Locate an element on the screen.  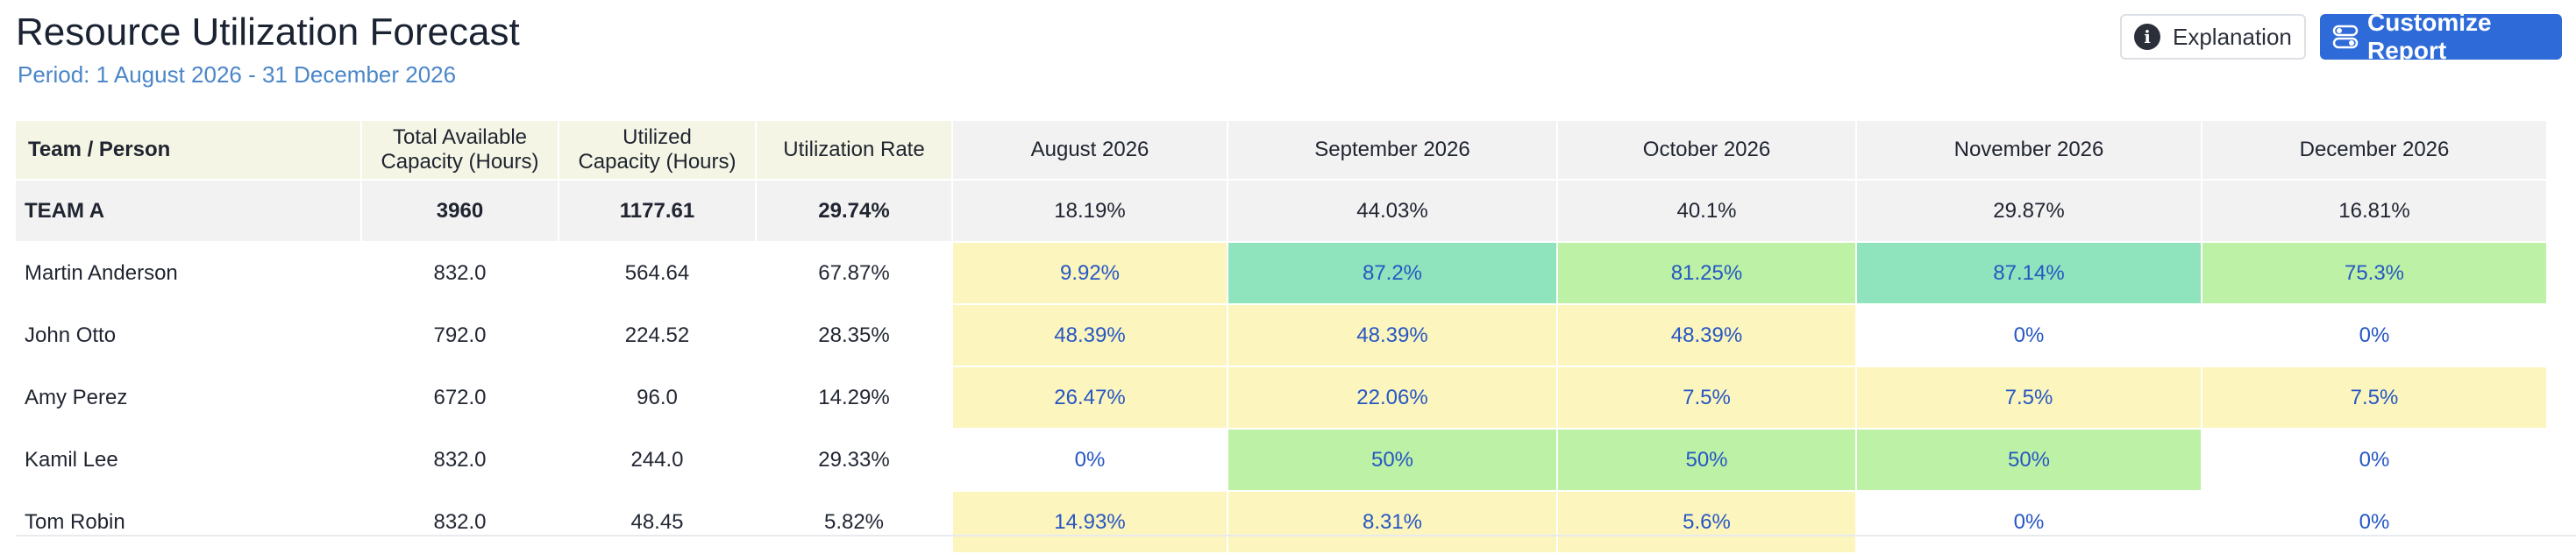
month-utilization-cell: 75.3% is located at coordinates (2375, 273).